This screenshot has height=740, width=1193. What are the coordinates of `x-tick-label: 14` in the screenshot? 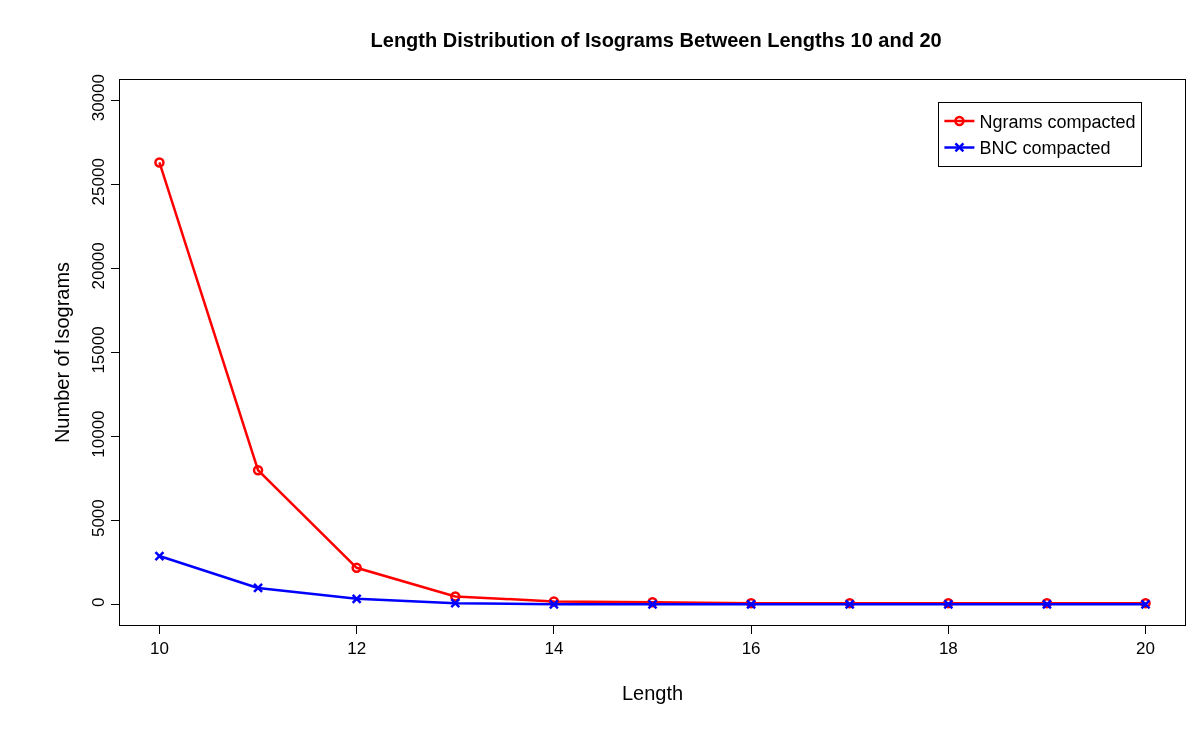 It's located at (554, 649).